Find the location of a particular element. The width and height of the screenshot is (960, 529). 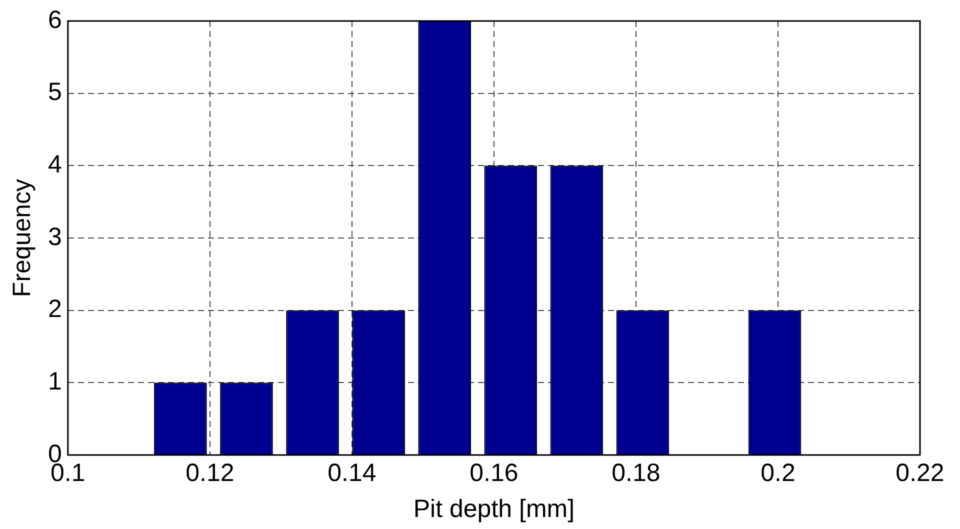

y-tick-label: 4 is located at coordinates (55, 164).